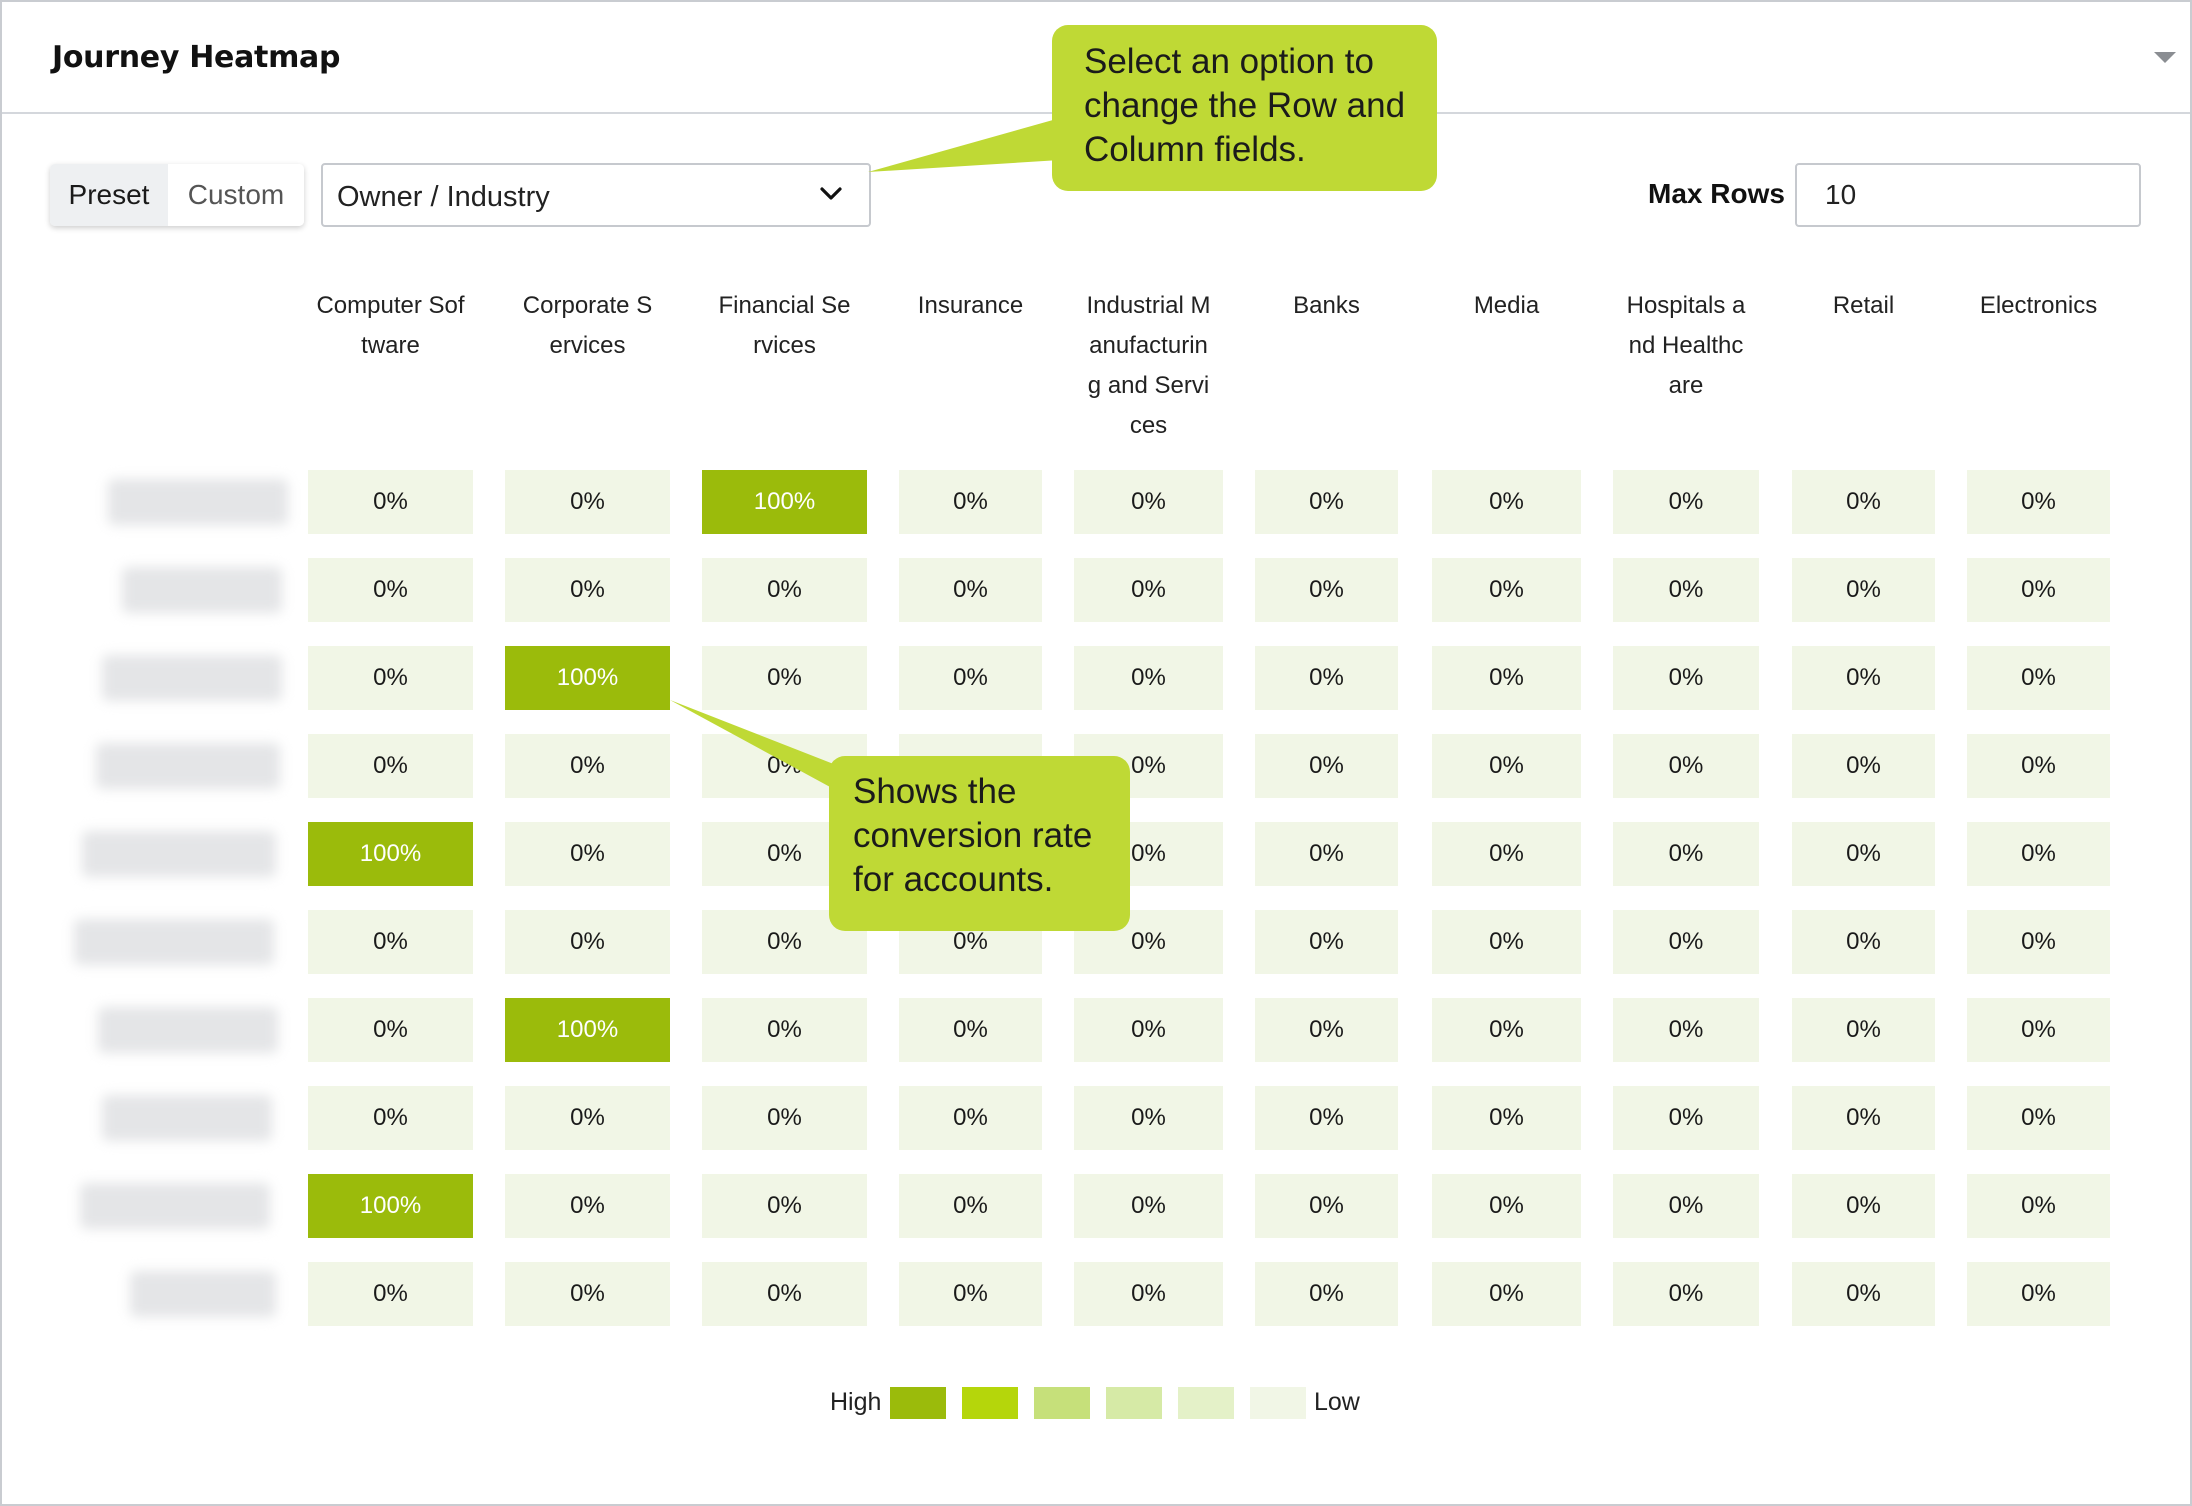 This screenshot has width=2192, height=1506. I want to click on custom-button: Custom, so click(236, 195).